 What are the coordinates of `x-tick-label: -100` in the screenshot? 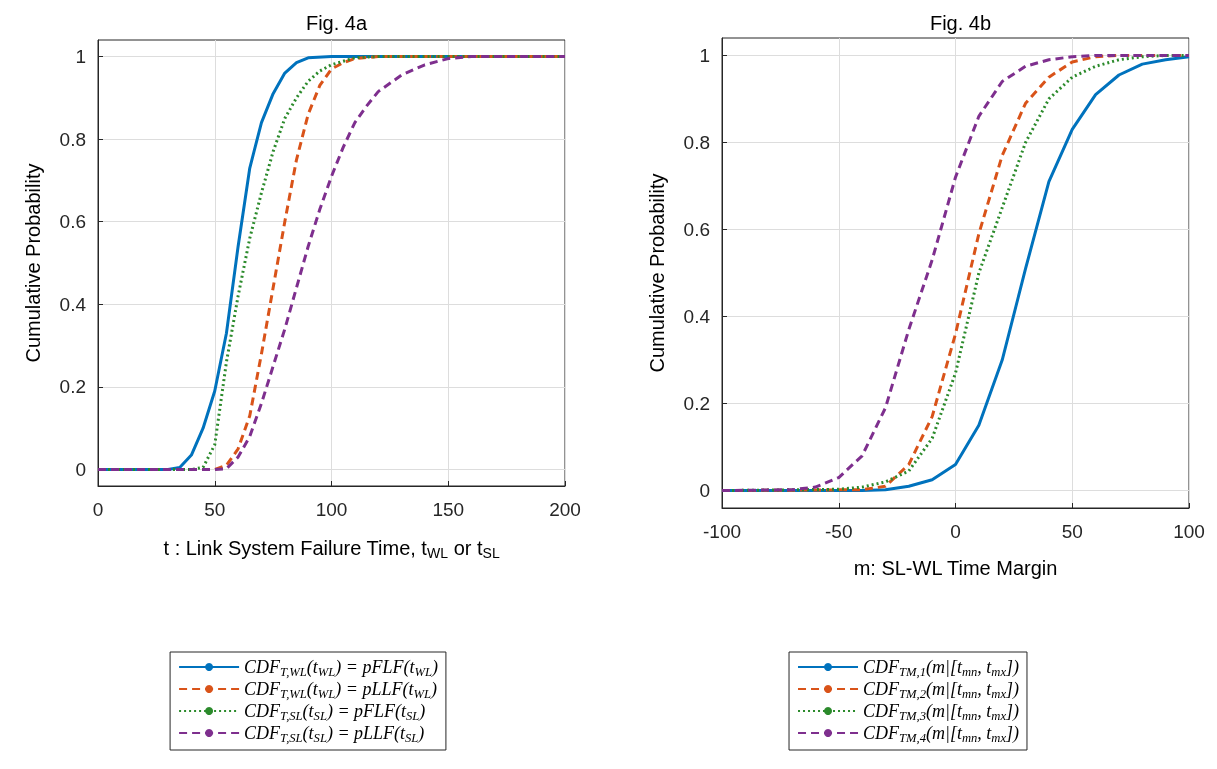 It's located at (722, 531).